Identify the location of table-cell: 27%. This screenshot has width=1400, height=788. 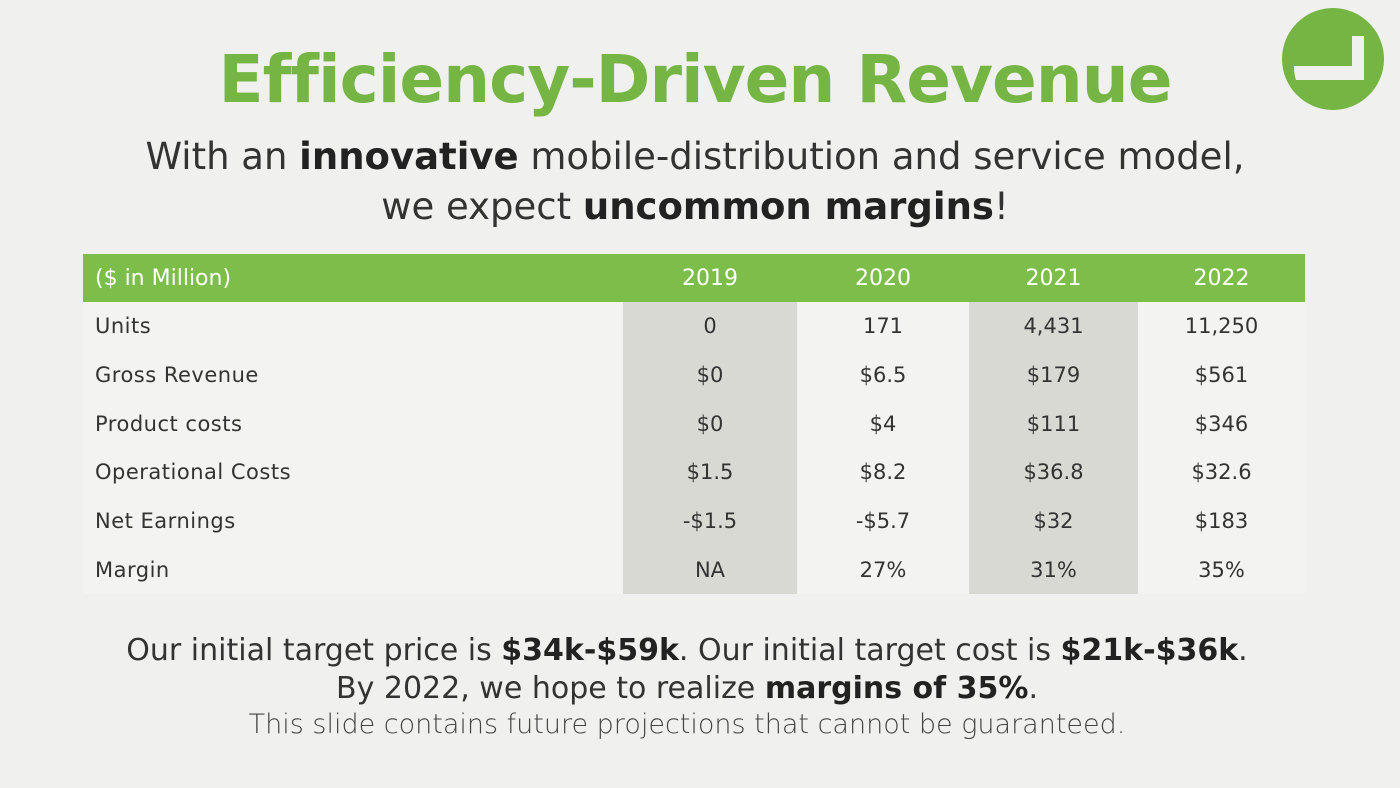
(883, 570).